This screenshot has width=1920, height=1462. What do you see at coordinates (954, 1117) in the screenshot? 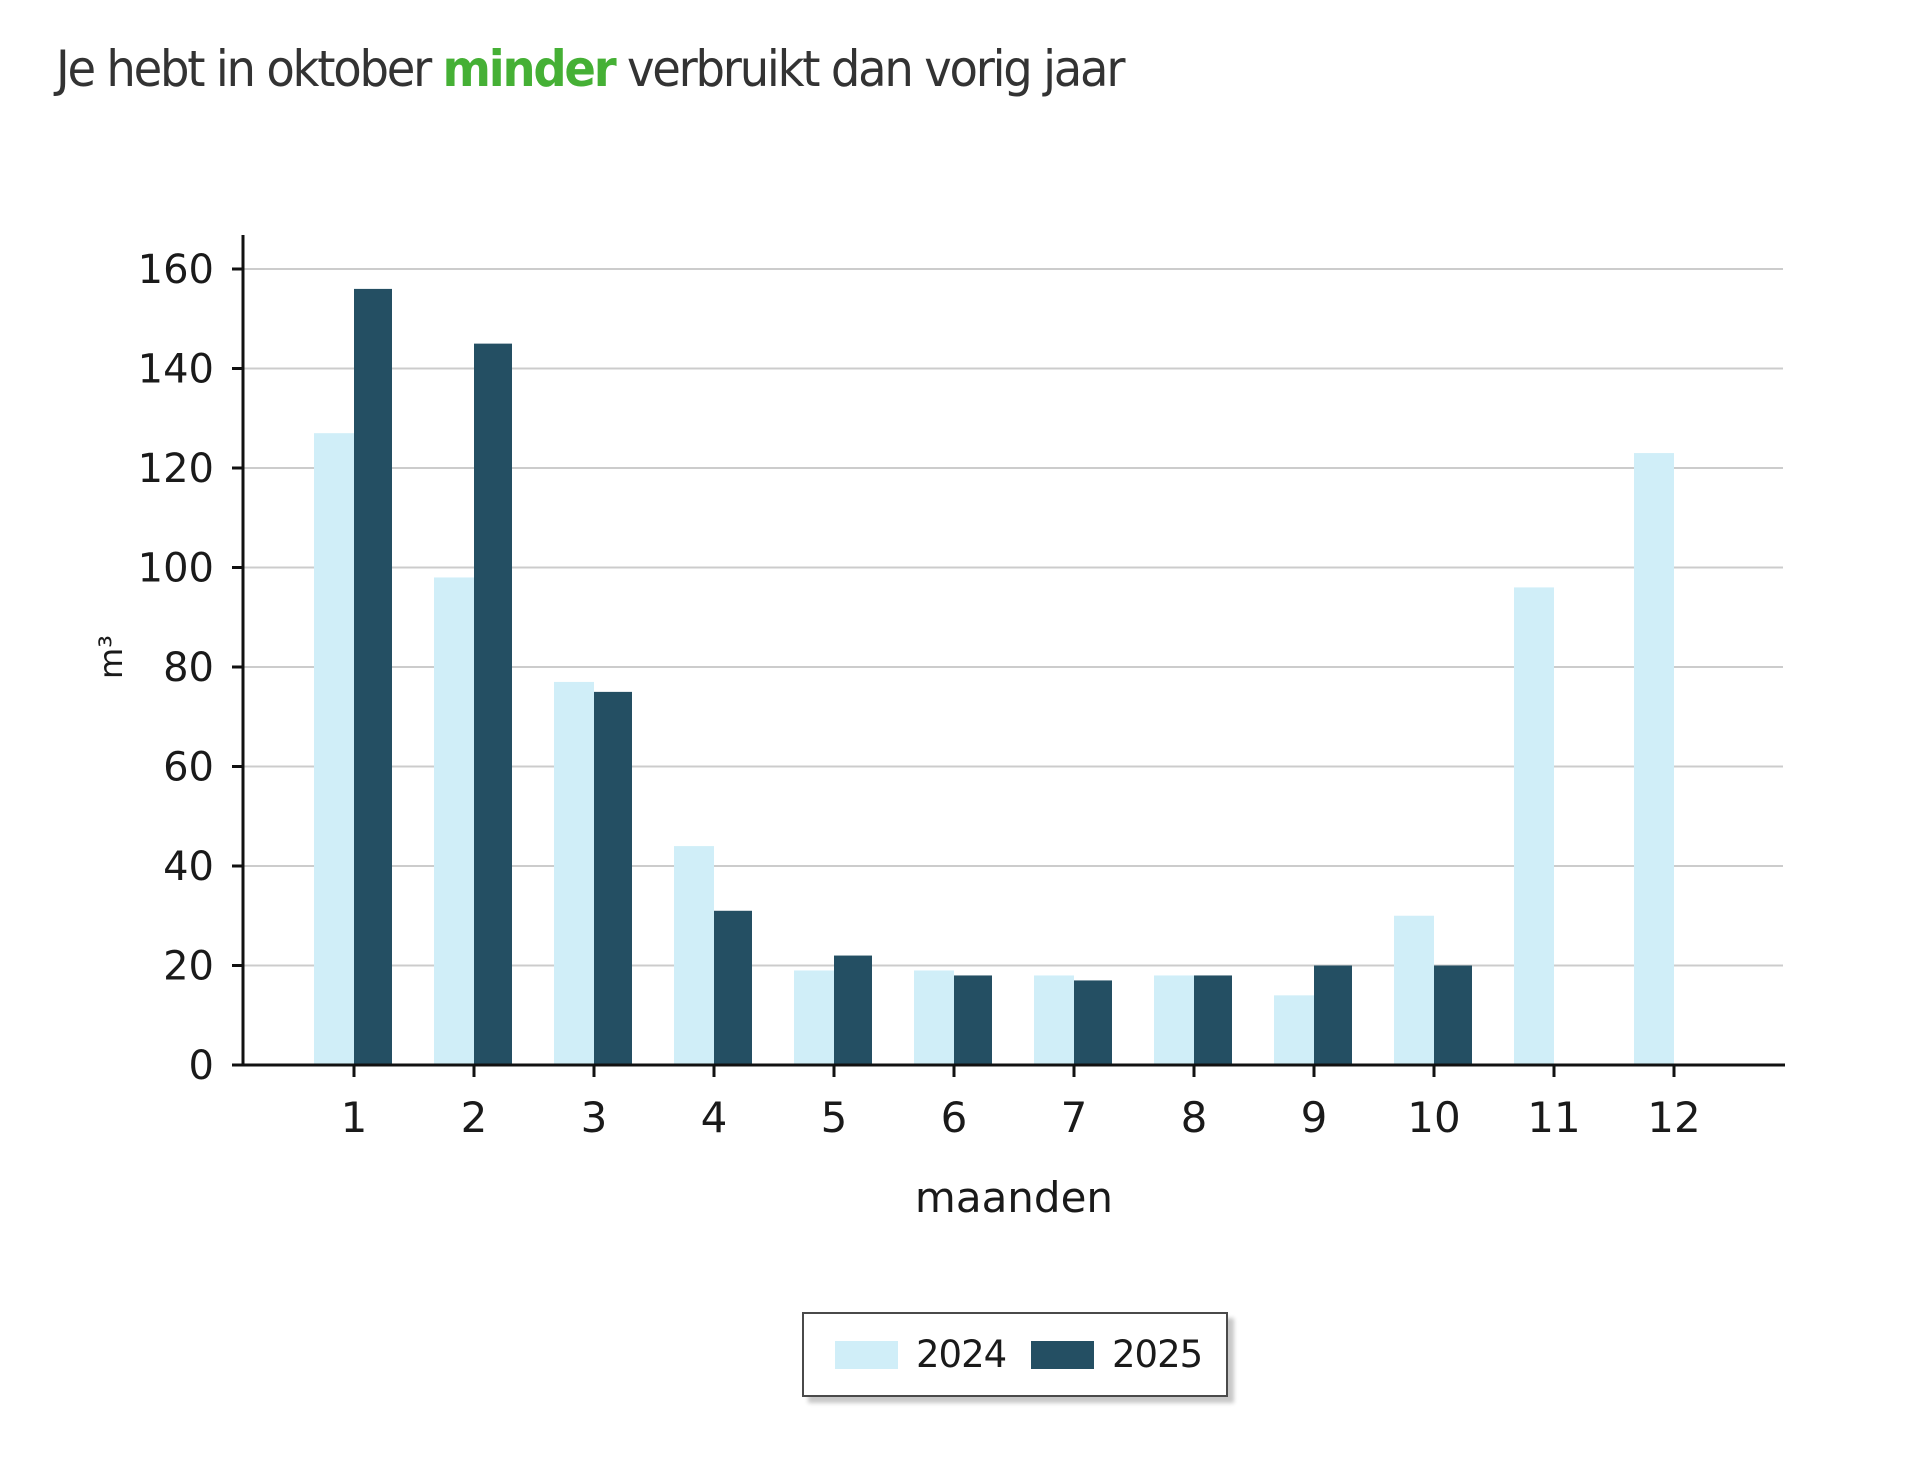
I see `x-tick-label: 6` at bounding box center [954, 1117].